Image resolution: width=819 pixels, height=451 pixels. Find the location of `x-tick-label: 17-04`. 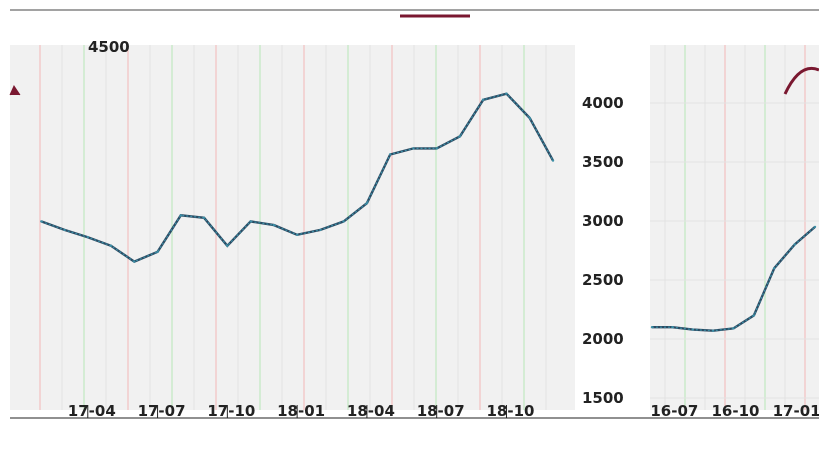

x-tick-label: 17-04 is located at coordinates (92, 411).